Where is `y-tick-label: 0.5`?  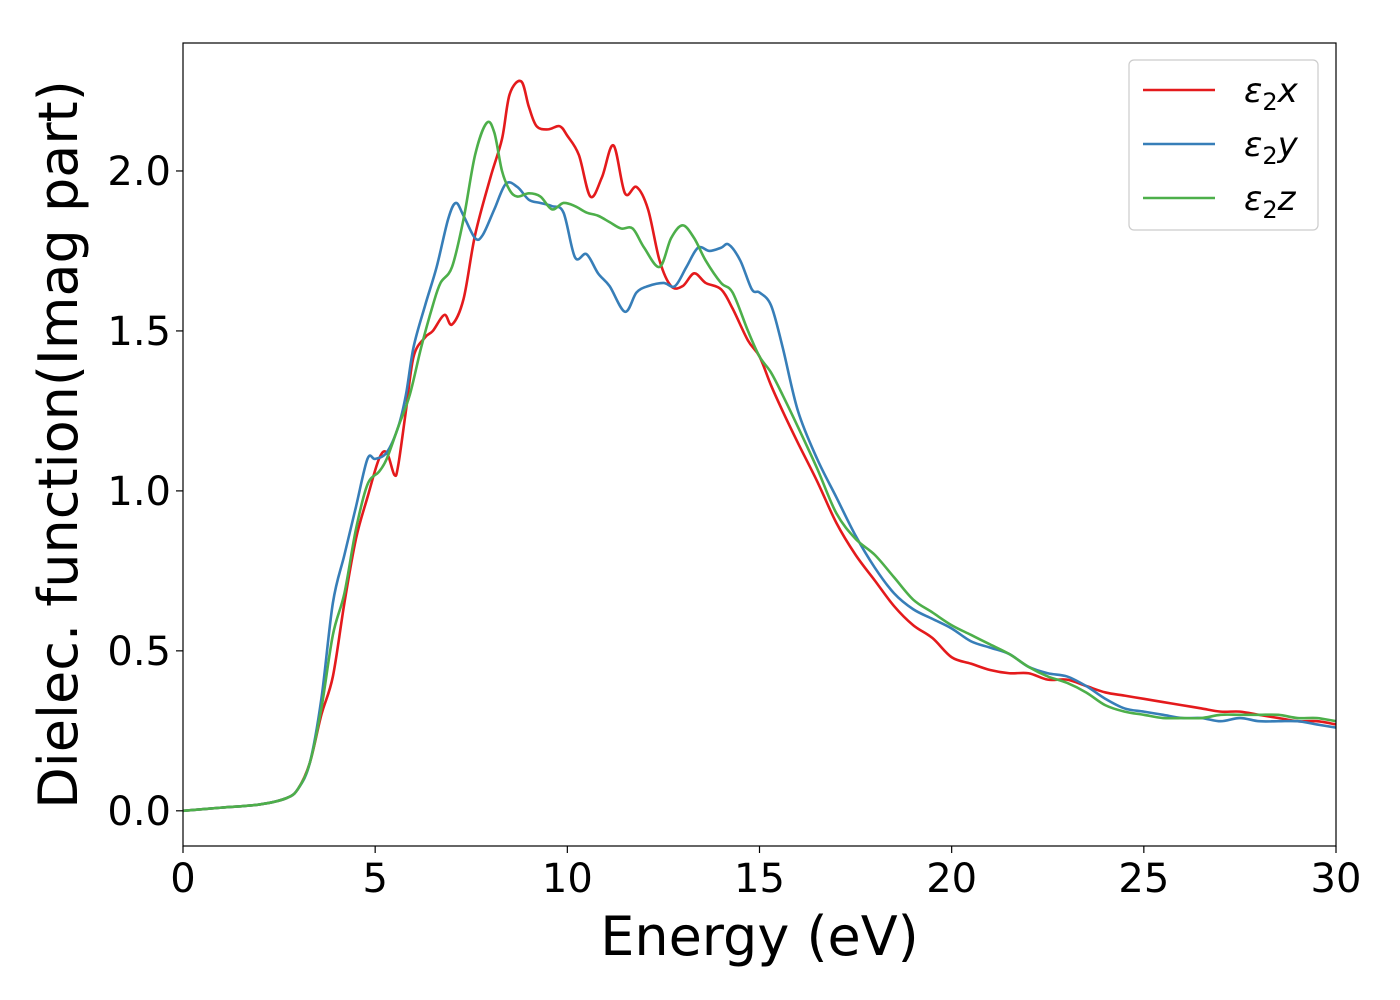
y-tick-label: 0.5 is located at coordinates (139, 652).